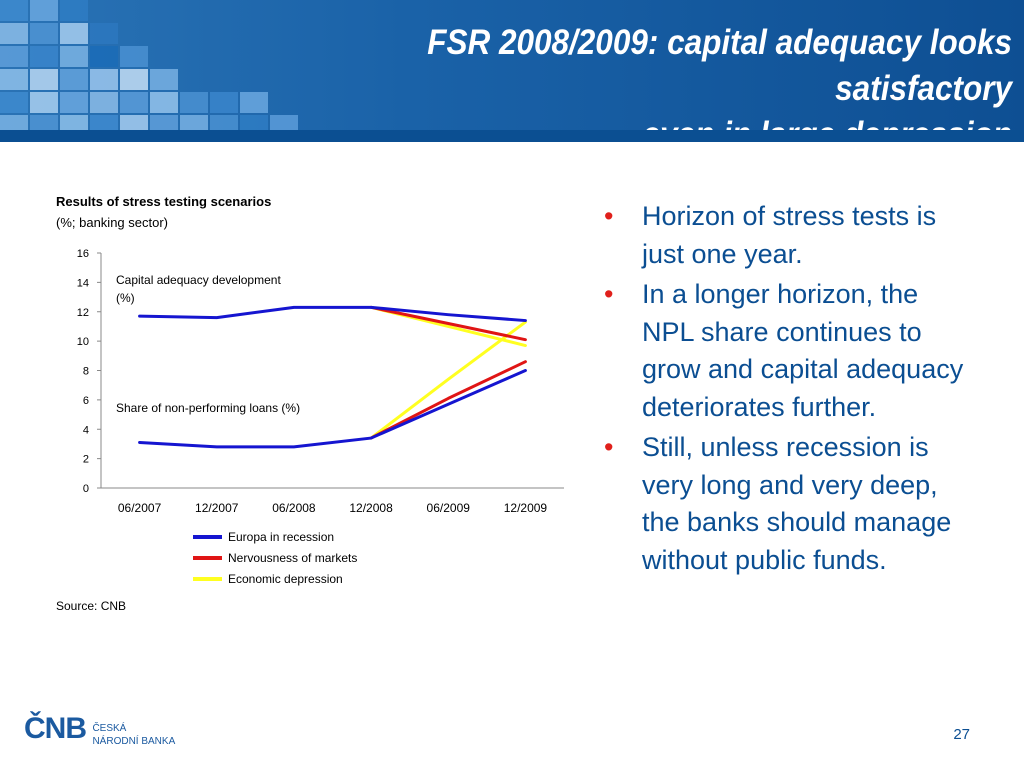 The height and width of the screenshot is (768, 1024). I want to click on cnb-logo-line2: NÁRODNÍ BANKA, so click(134, 741).